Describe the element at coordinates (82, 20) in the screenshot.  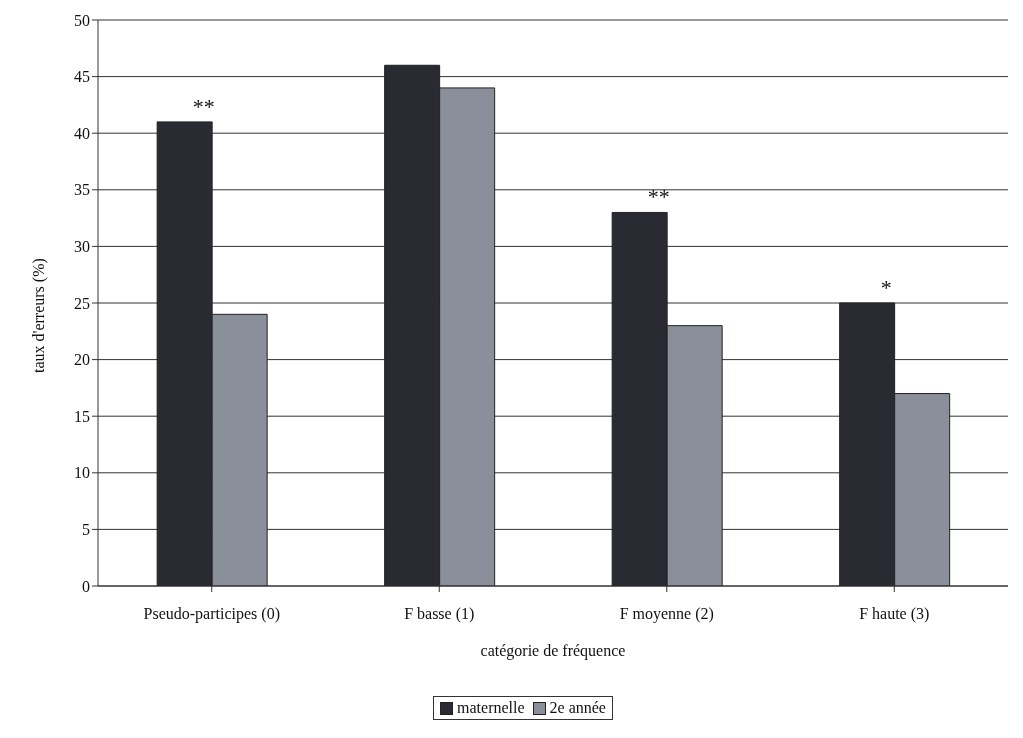
I see `y-tick-label: 50` at that location.